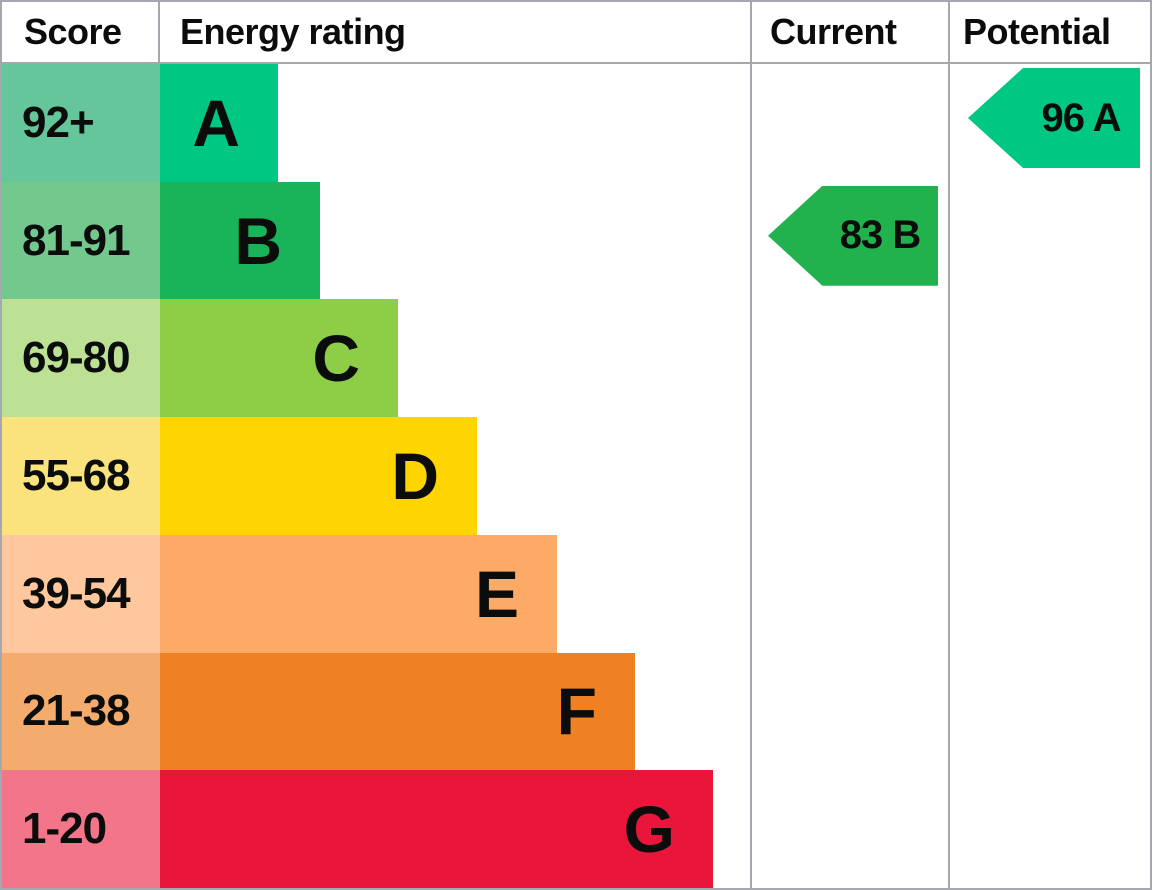 This screenshot has height=890, width=1152. What do you see at coordinates (415, 476) in the screenshot?
I see `band-letter-d: D` at bounding box center [415, 476].